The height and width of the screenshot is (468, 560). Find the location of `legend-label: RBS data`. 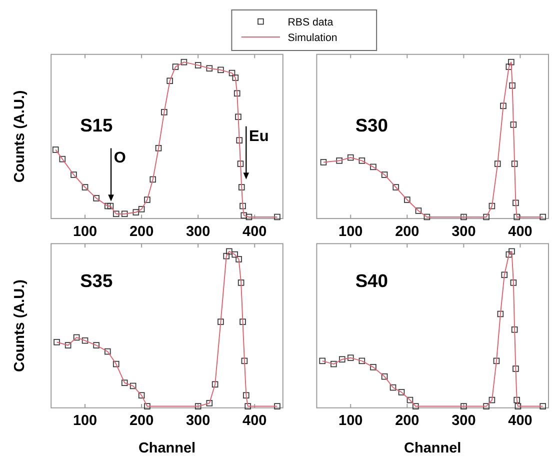

legend-label: RBS data is located at coordinates (311, 22).